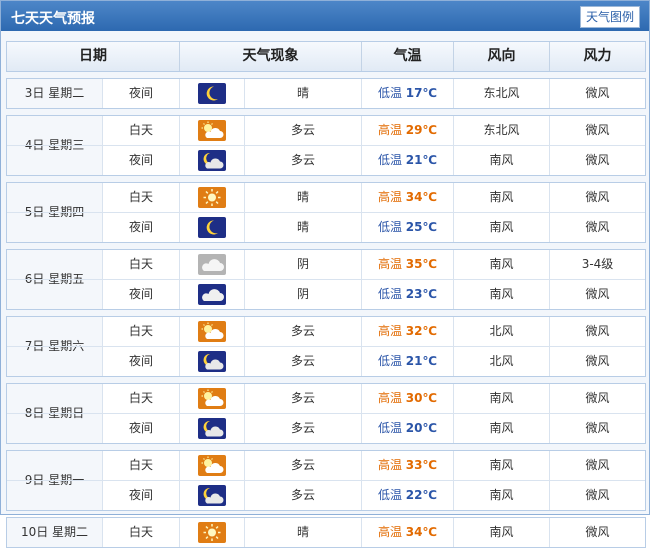  I want to click on temp-value: 23℃, so click(421, 294).